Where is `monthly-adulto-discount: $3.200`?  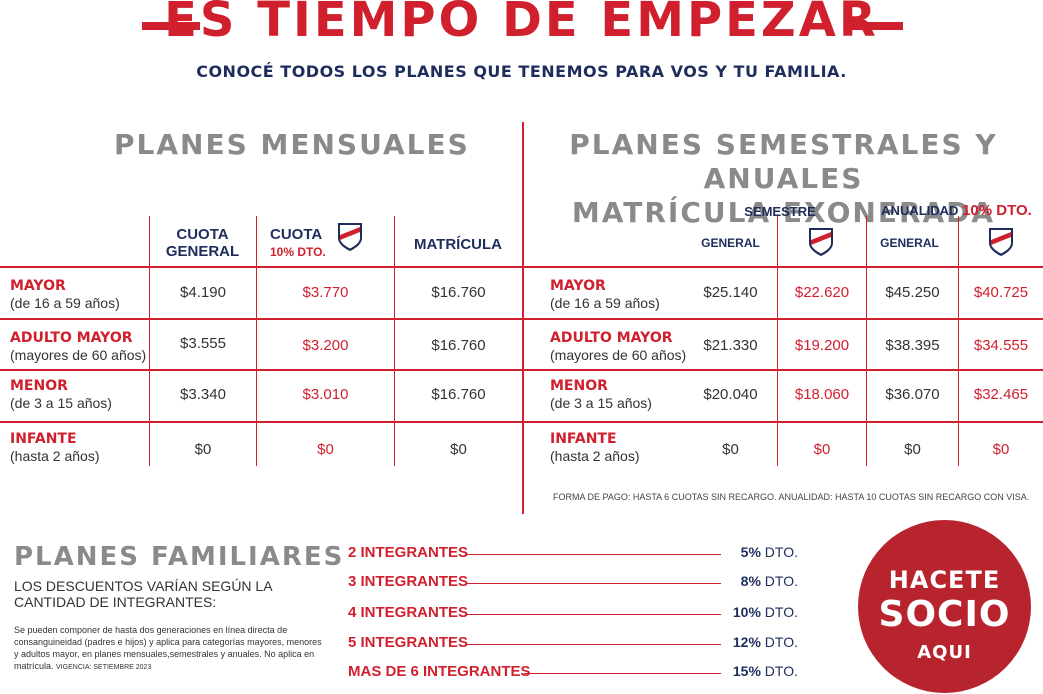
monthly-adulto-discount: $3.200 is located at coordinates (325, 345).